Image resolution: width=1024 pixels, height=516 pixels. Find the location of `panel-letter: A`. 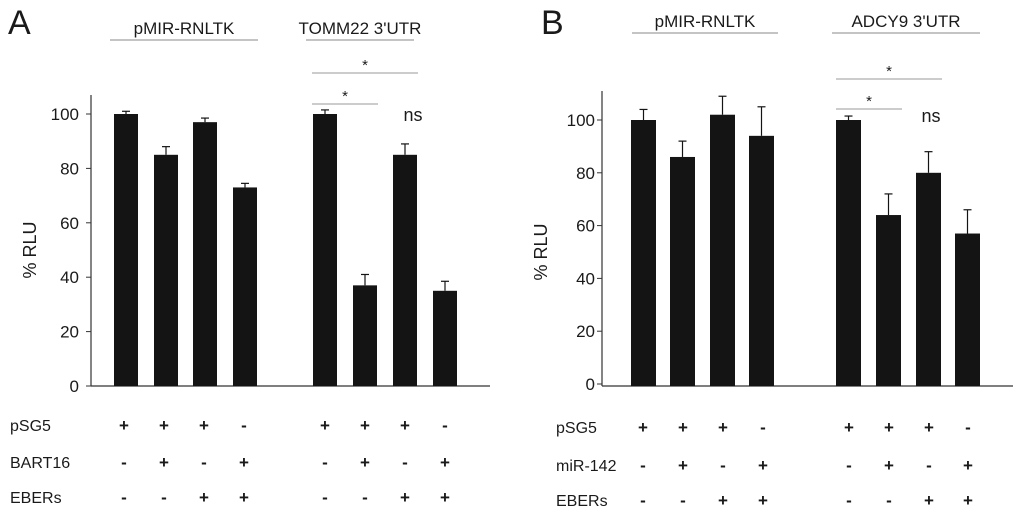

panel-letter: A is located at coordinates (19, 23).